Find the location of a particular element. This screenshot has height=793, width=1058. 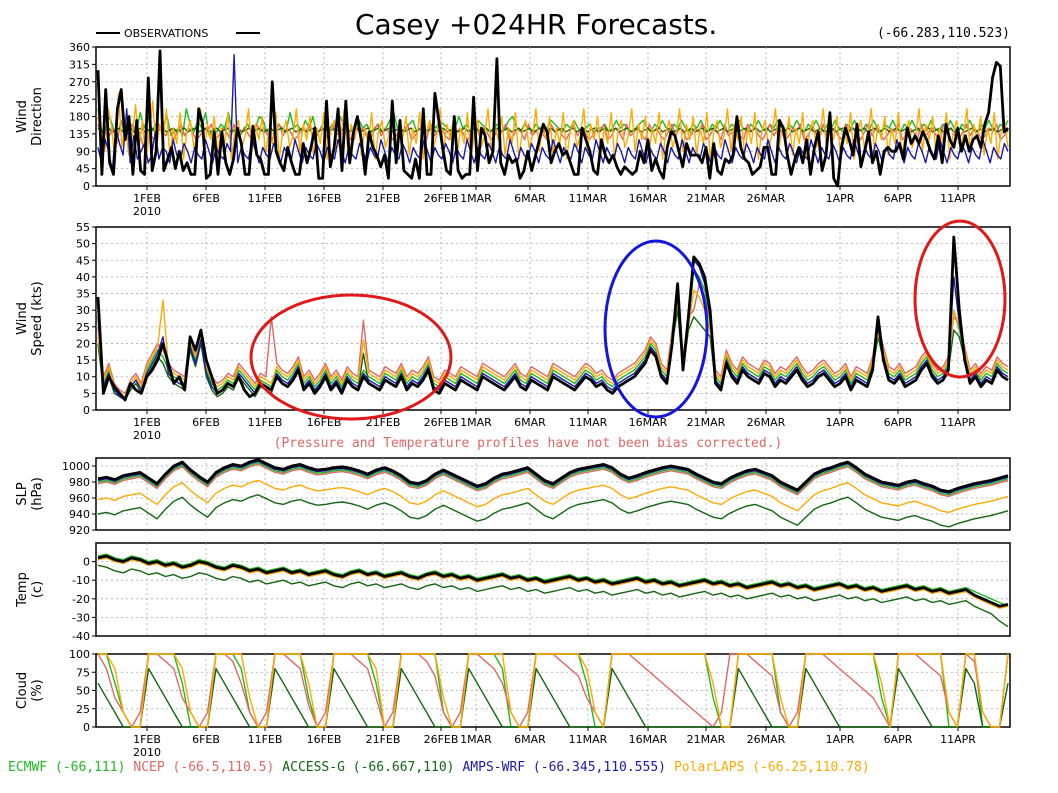

y-tick-label: 15 is located at coordinates (83, 360).